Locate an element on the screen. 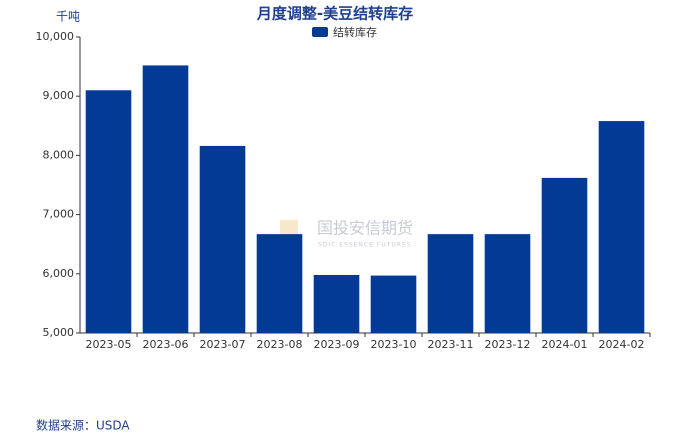 The height and width of the screenshot is (438, 700). y-axis-unit: 千吨 is located at coordinates (68, 17).